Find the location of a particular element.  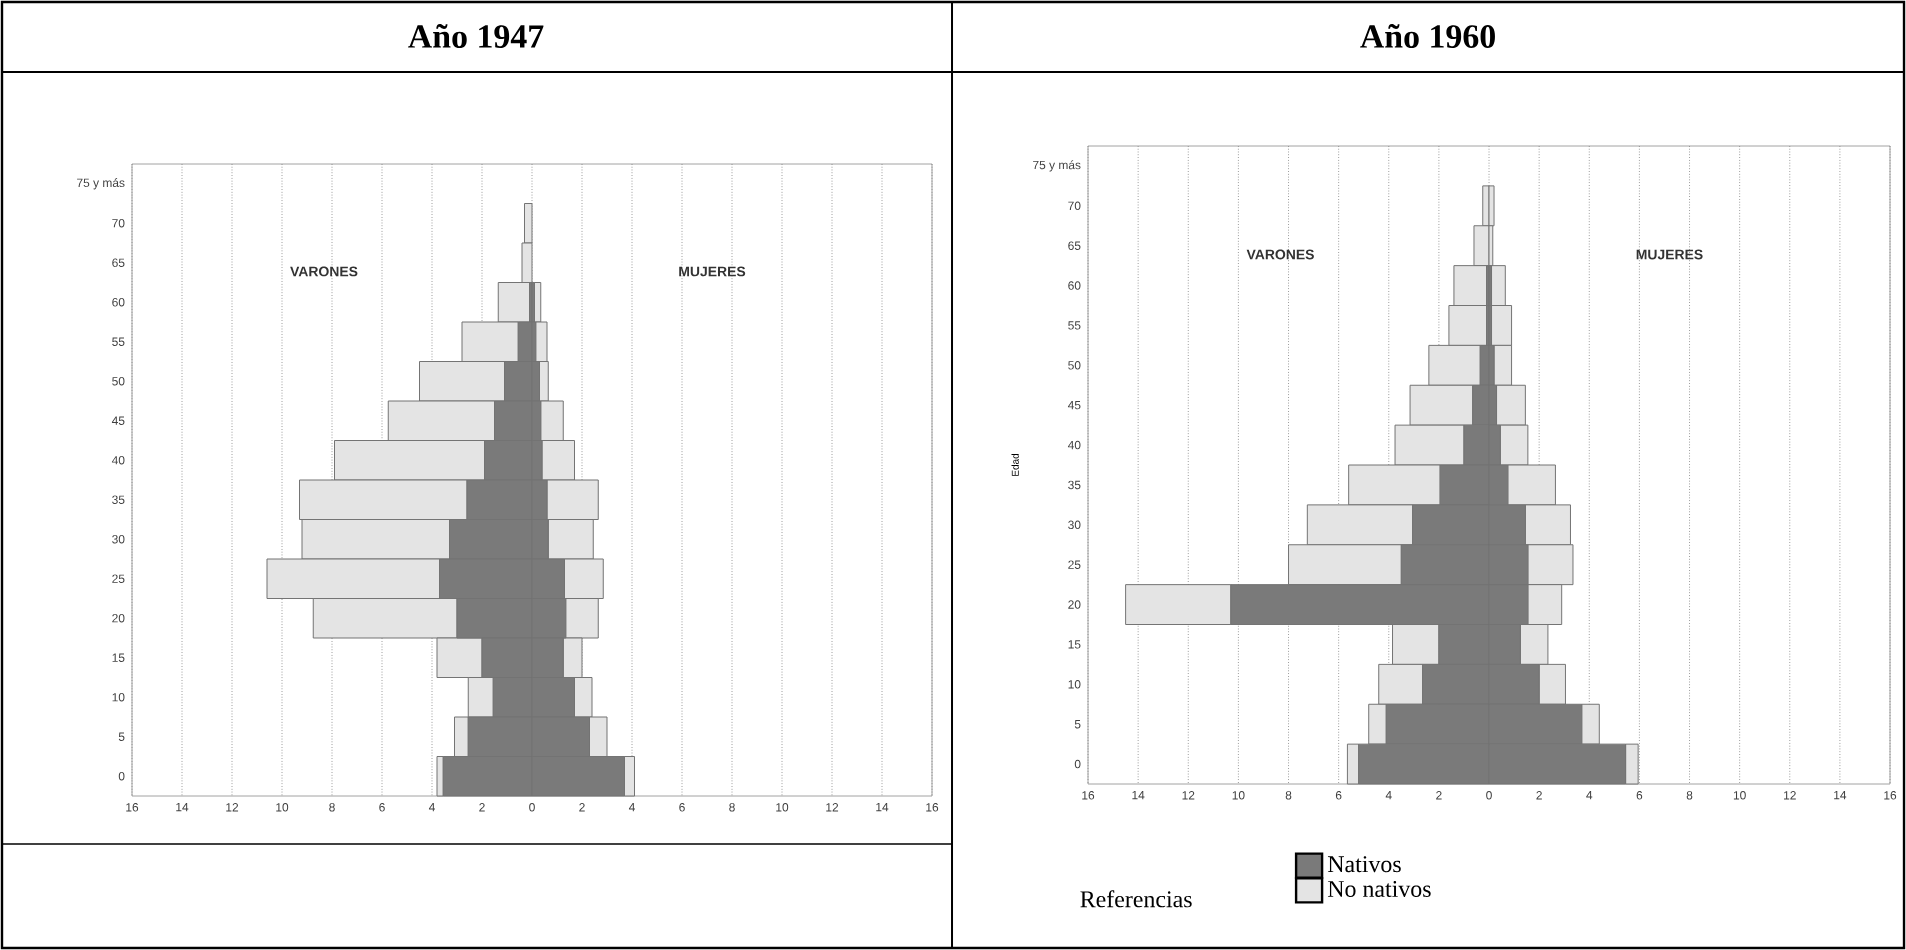

chart-title: Año 1960 is located at coordinates (1427, 36).